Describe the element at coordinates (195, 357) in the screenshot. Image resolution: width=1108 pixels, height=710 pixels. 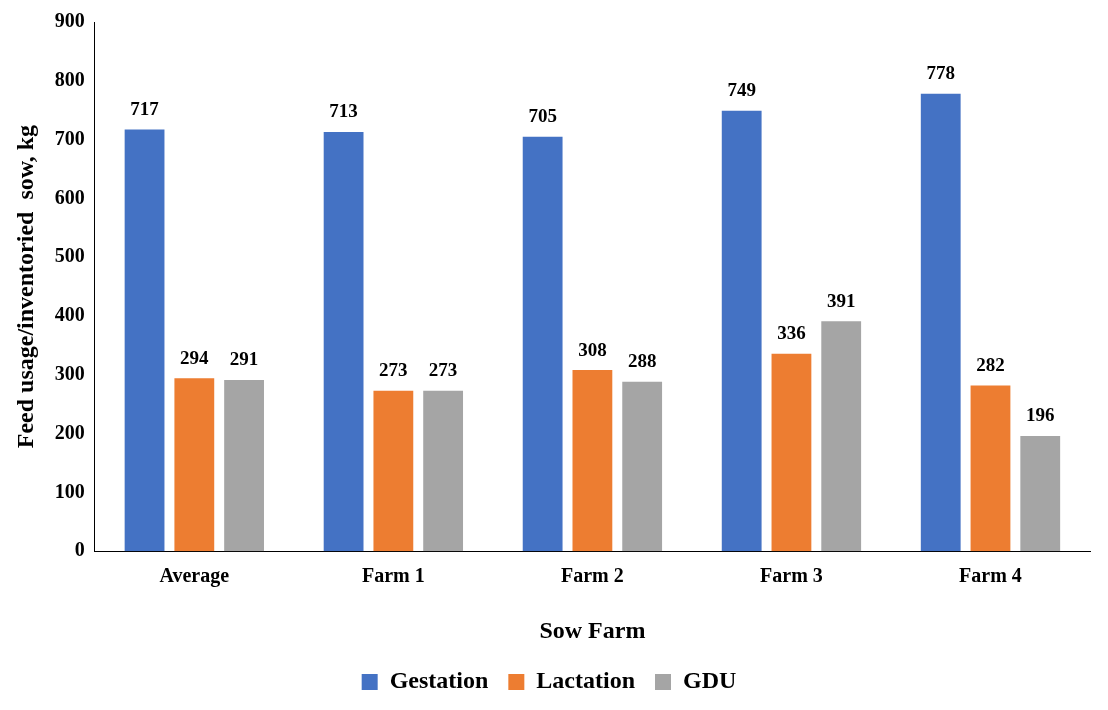
I see `data-label: 294` at that location.